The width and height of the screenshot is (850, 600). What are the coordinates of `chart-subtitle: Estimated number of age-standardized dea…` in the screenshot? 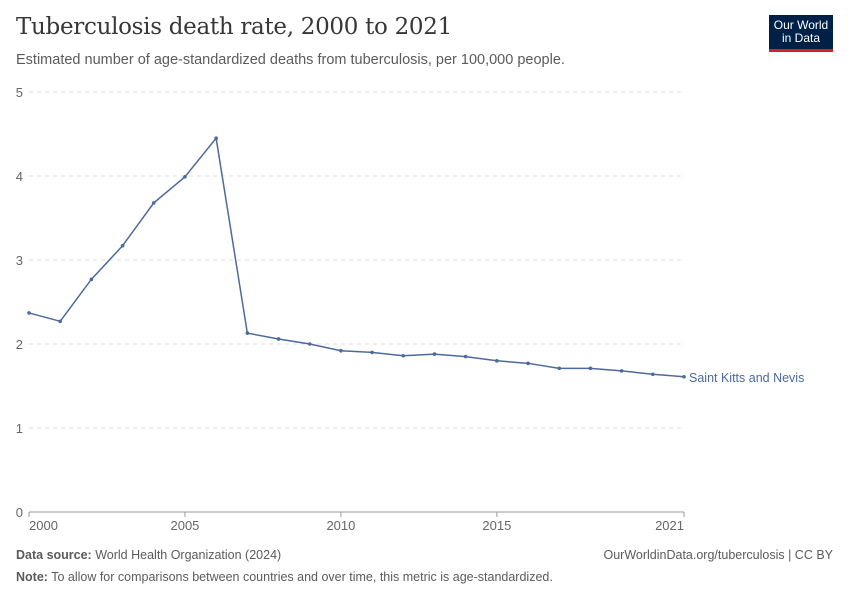 It's located at (290, 60).